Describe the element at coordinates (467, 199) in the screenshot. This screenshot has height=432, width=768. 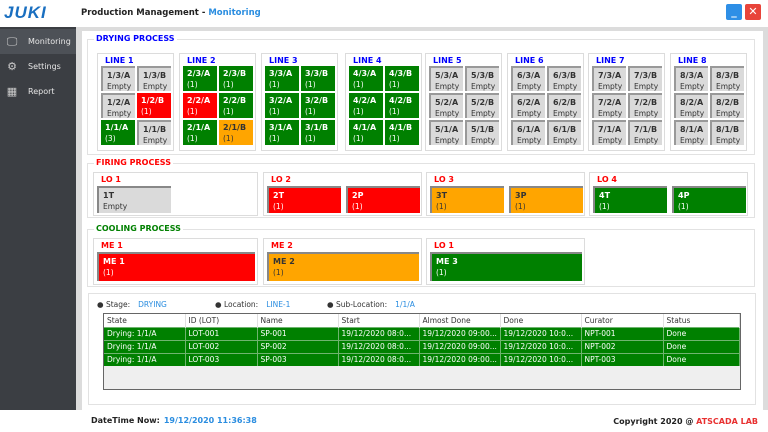
I see `slot-3t: 3T (1)` at that location.